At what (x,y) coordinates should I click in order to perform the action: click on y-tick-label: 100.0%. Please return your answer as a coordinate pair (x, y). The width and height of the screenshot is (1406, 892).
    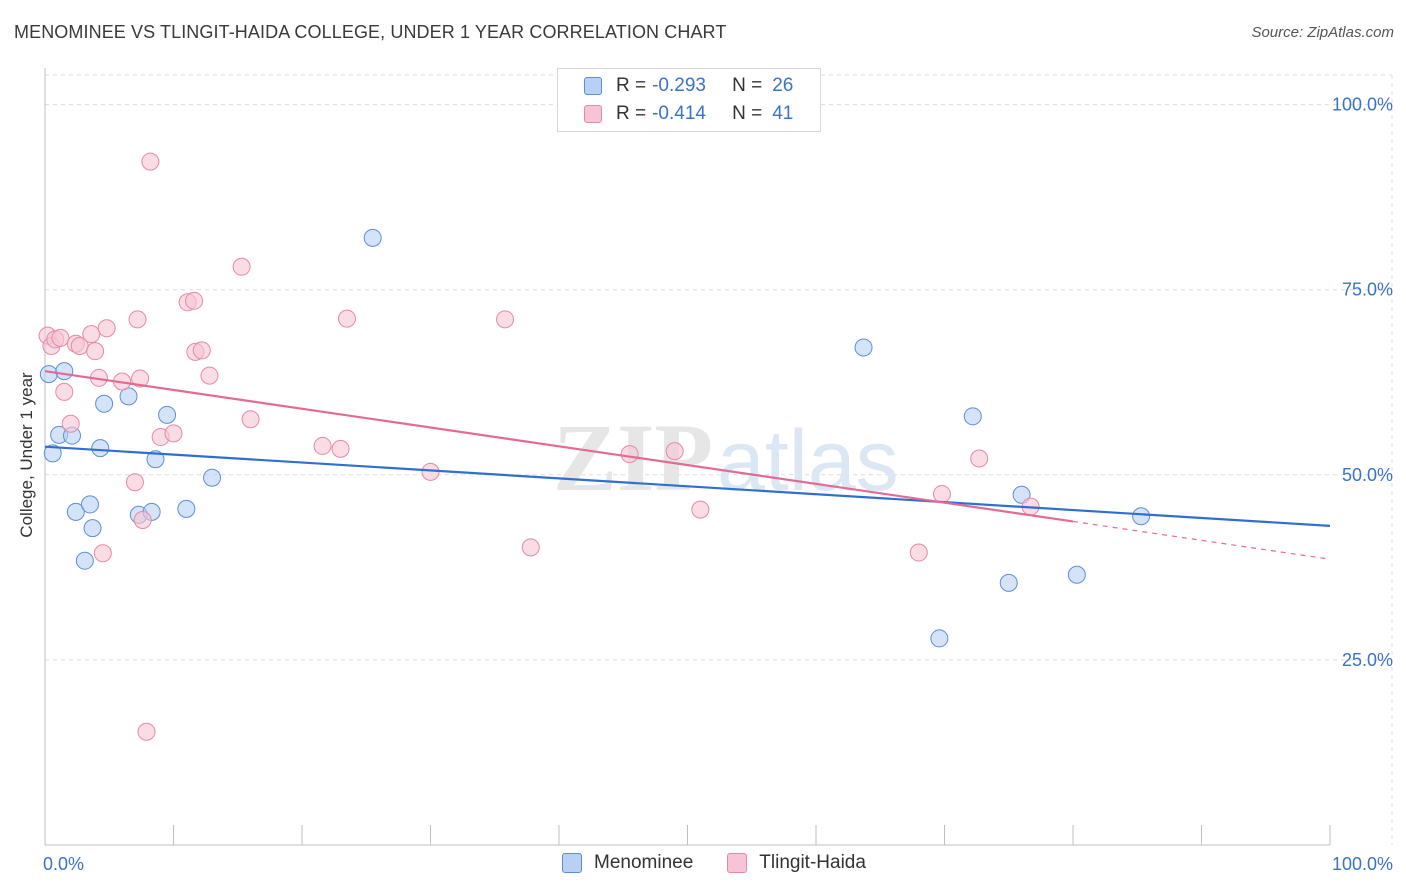
    Looking at the image, I should click on (1362, 105).